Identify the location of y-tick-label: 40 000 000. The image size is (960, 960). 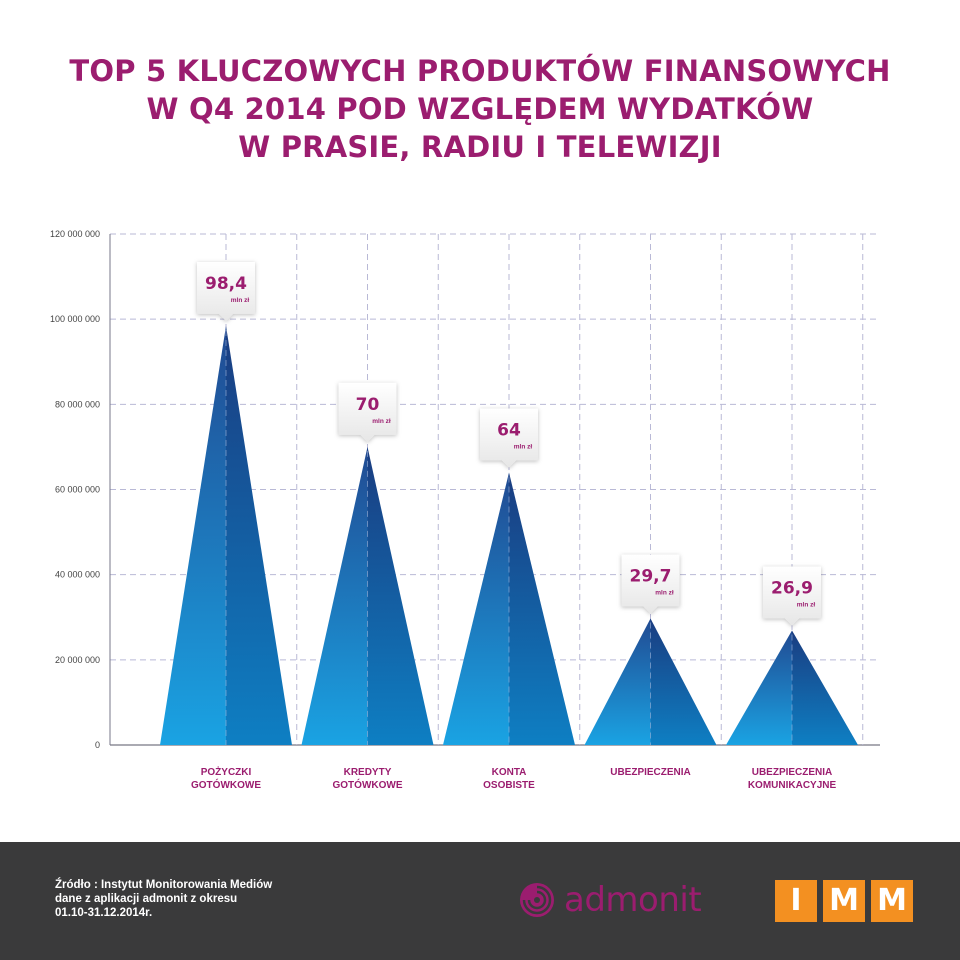
(77, 575).